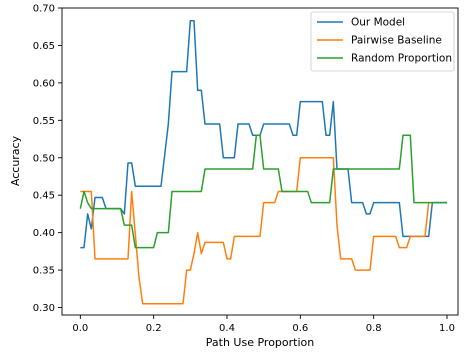 The width and height of the screenshot is (468, 352). I want to click on y-axis-label: Accuracy, so click(15, 160).